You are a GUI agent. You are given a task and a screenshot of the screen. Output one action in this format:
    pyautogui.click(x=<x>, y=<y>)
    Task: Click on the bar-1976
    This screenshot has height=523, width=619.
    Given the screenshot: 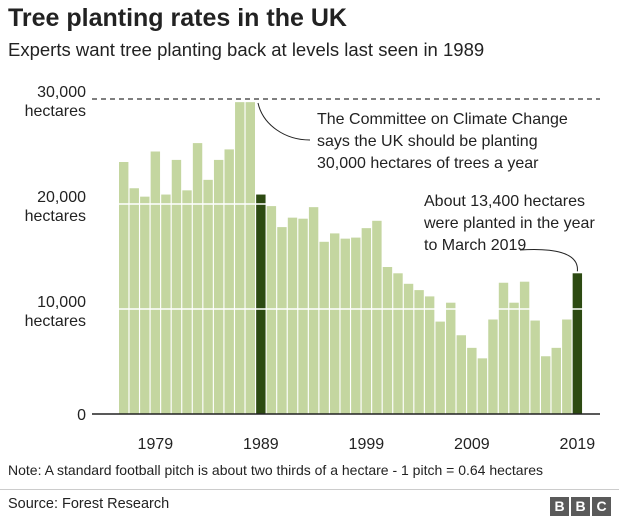 What is the action you would take?
    pyautogui.click(x=124, y=288)
    